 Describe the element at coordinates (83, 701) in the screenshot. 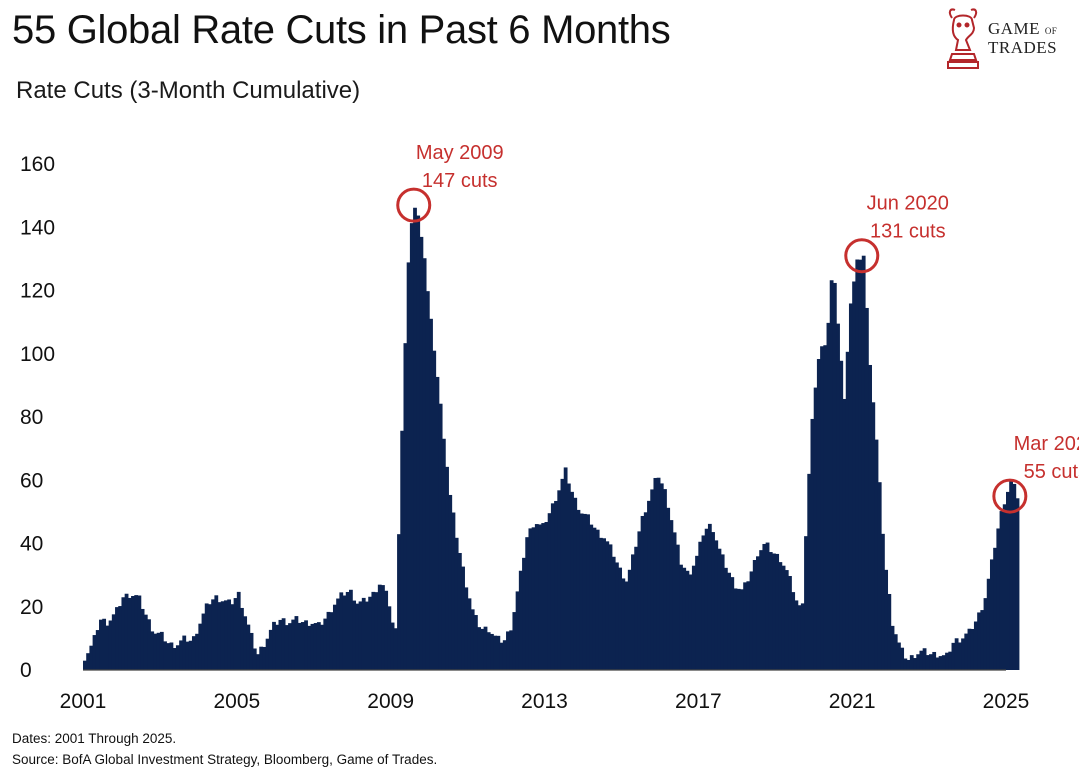

I see `x-tick-label: 2001` at that location.